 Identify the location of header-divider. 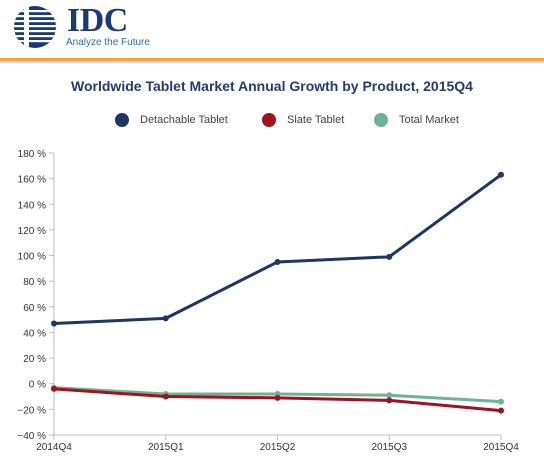
(272, 62).